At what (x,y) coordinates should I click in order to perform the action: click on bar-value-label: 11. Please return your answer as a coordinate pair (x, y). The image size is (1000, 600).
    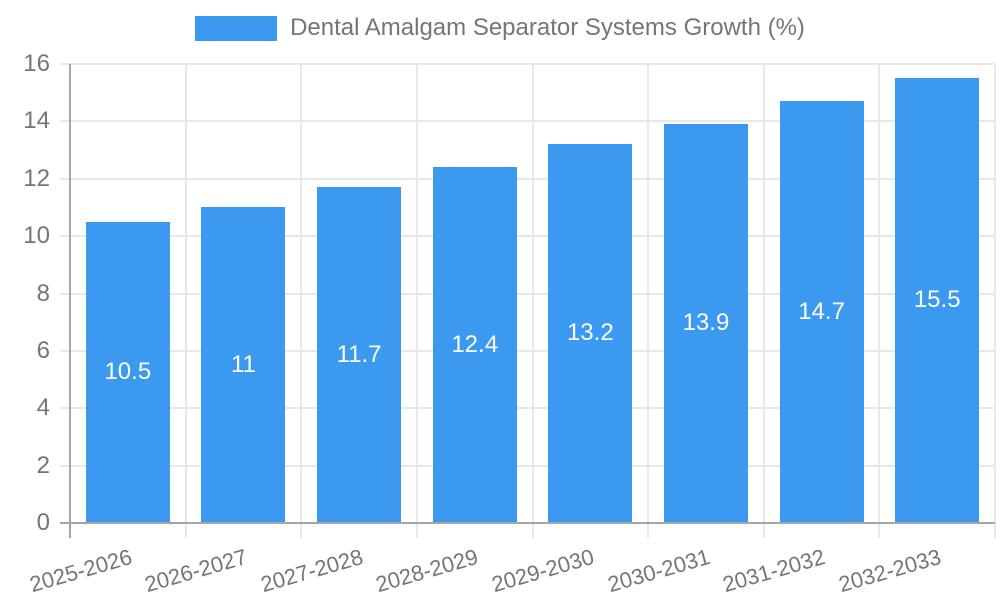
    Looking at the image, I should click on (243, 364).